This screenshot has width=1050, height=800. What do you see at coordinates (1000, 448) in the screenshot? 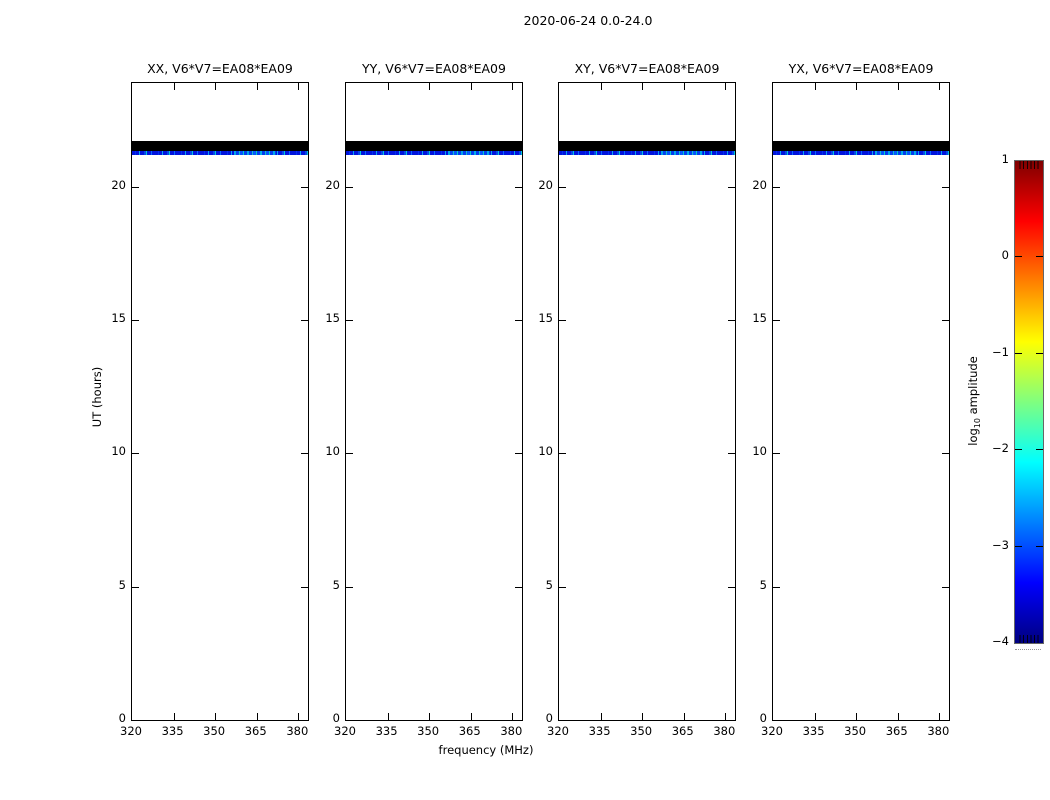
I see `colorbar-tick-label: −2` at bounding box center [1000, 448].